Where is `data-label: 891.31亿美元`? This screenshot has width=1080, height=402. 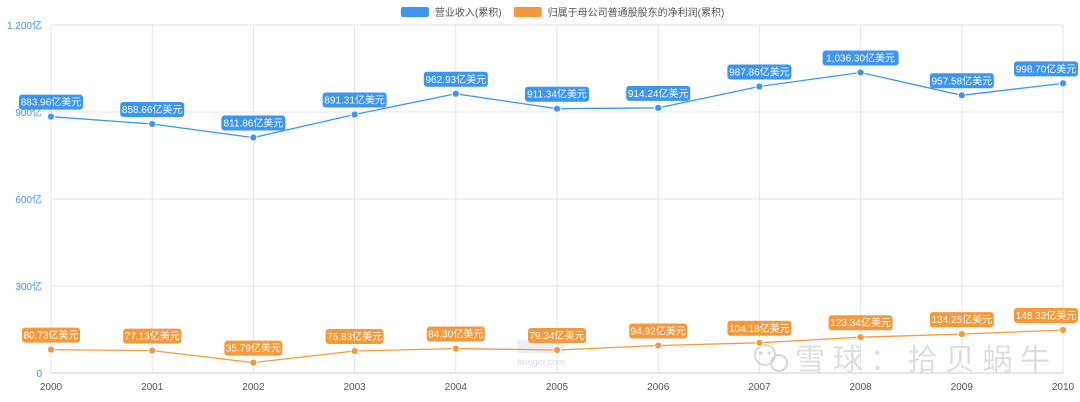 data-label: 891.31亿美元 is located at coordinates (354, 100).